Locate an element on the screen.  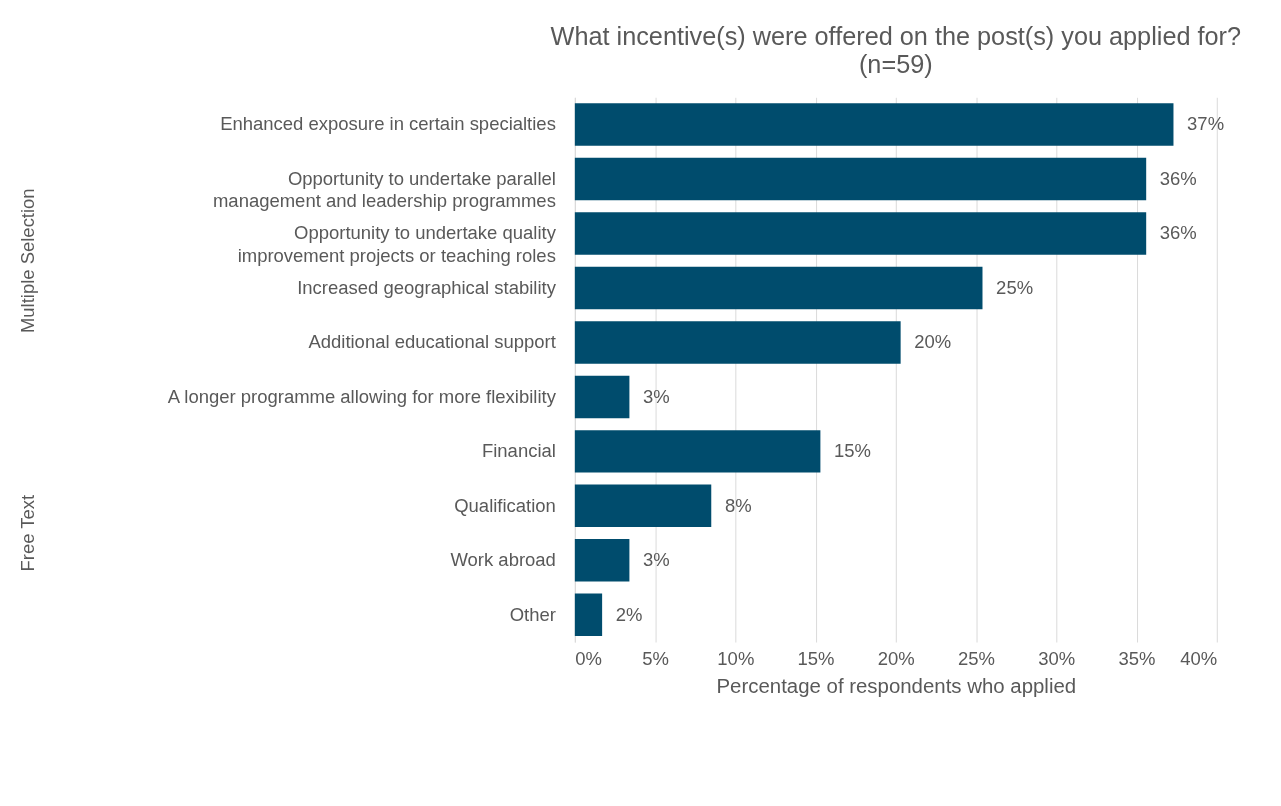
data-label: 25% is located at coordinates (1015, 287).